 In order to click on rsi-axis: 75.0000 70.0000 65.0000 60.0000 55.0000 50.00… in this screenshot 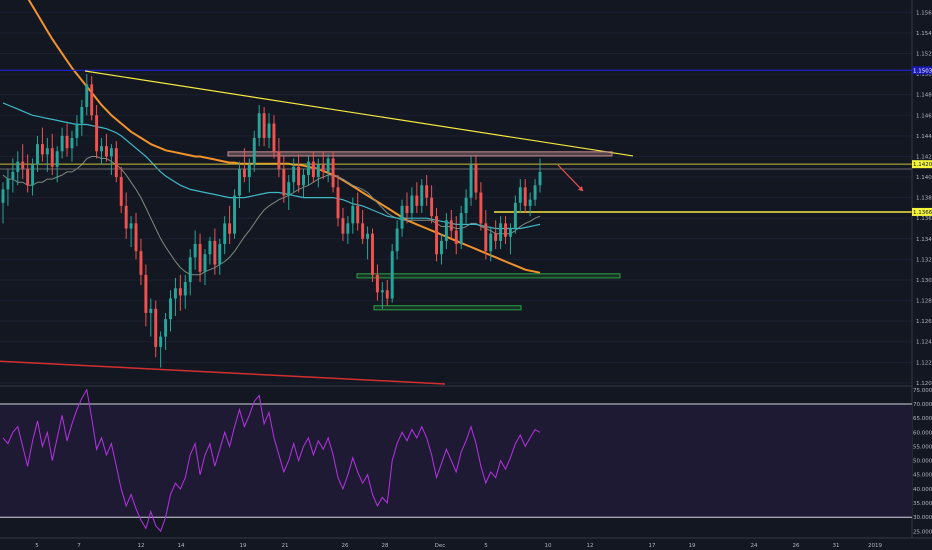, I will do `click(922, 462)`.